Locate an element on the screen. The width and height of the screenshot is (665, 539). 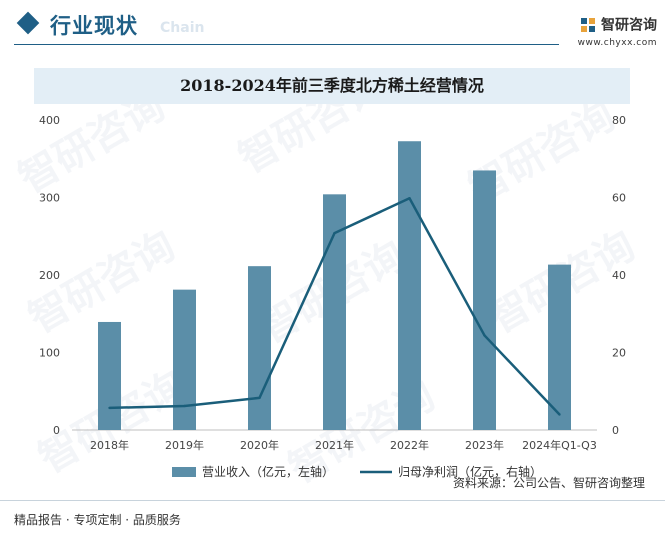
x-tick-label: 2018年 is located at coordinates (109, 445).